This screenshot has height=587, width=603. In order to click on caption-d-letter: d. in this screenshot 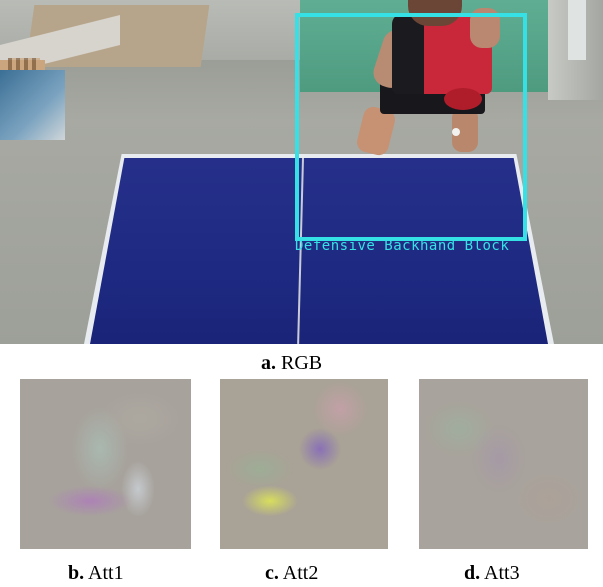, I will do `click(472, 573)`.